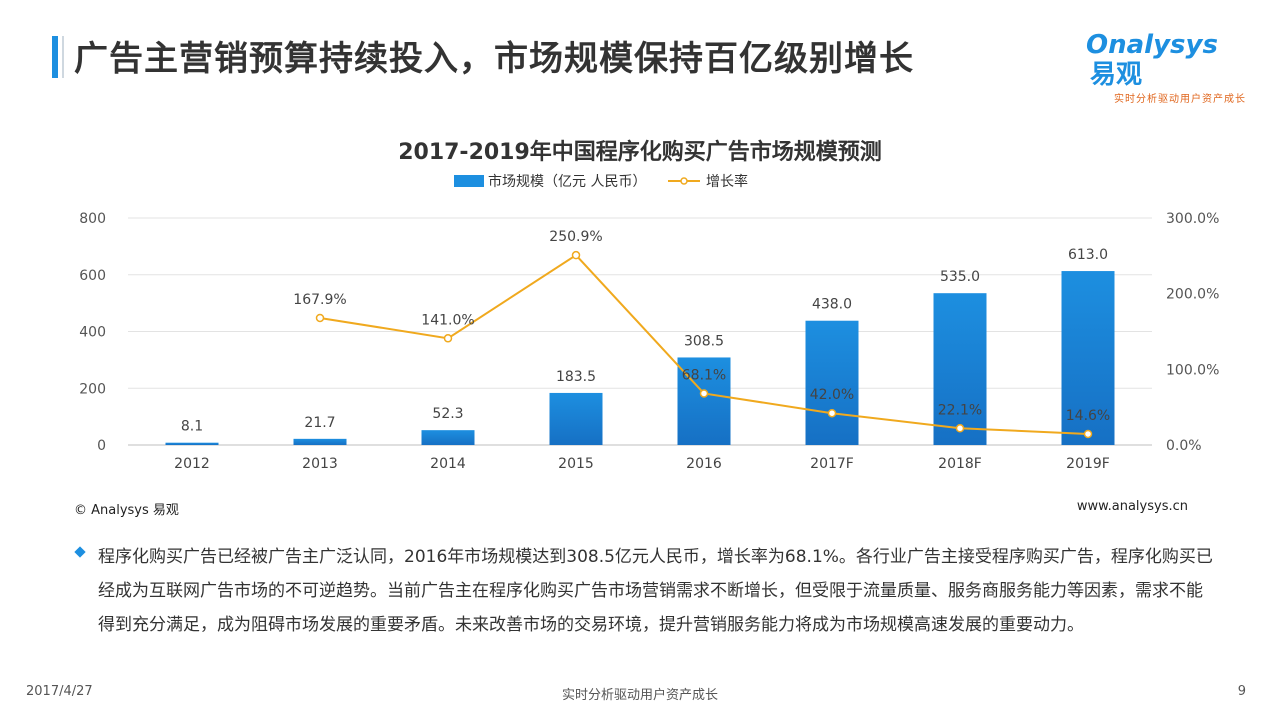  Describe the element at coordinates (494, 59) in the screenshot. I see `page-title: 广告主营销预算持续投入，市场规模保持百亿级别增长` at that location.